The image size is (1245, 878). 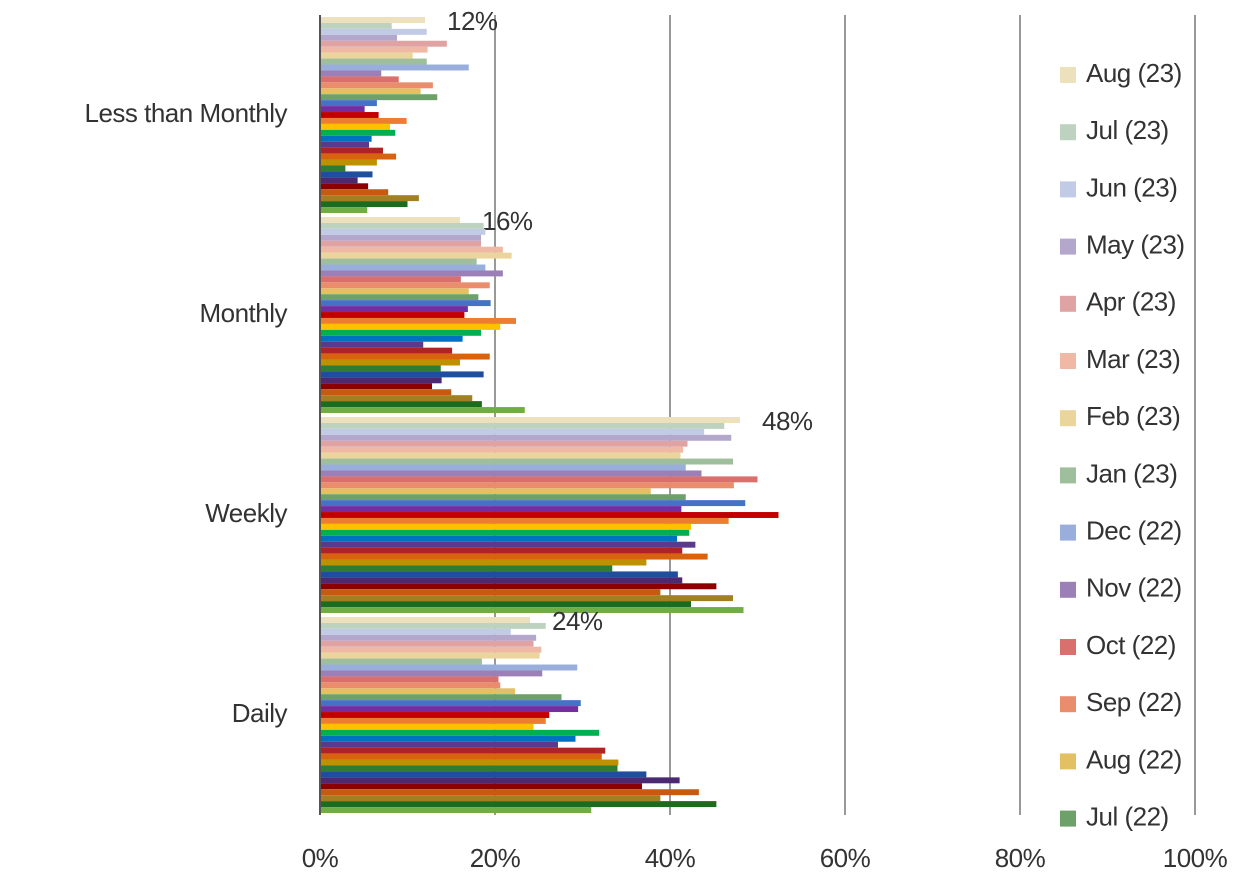 What do you see at coordinates (1134, 73) in the screenshot?
I see `legend-label: Aug (23)` at bounding box center [1134, 73].